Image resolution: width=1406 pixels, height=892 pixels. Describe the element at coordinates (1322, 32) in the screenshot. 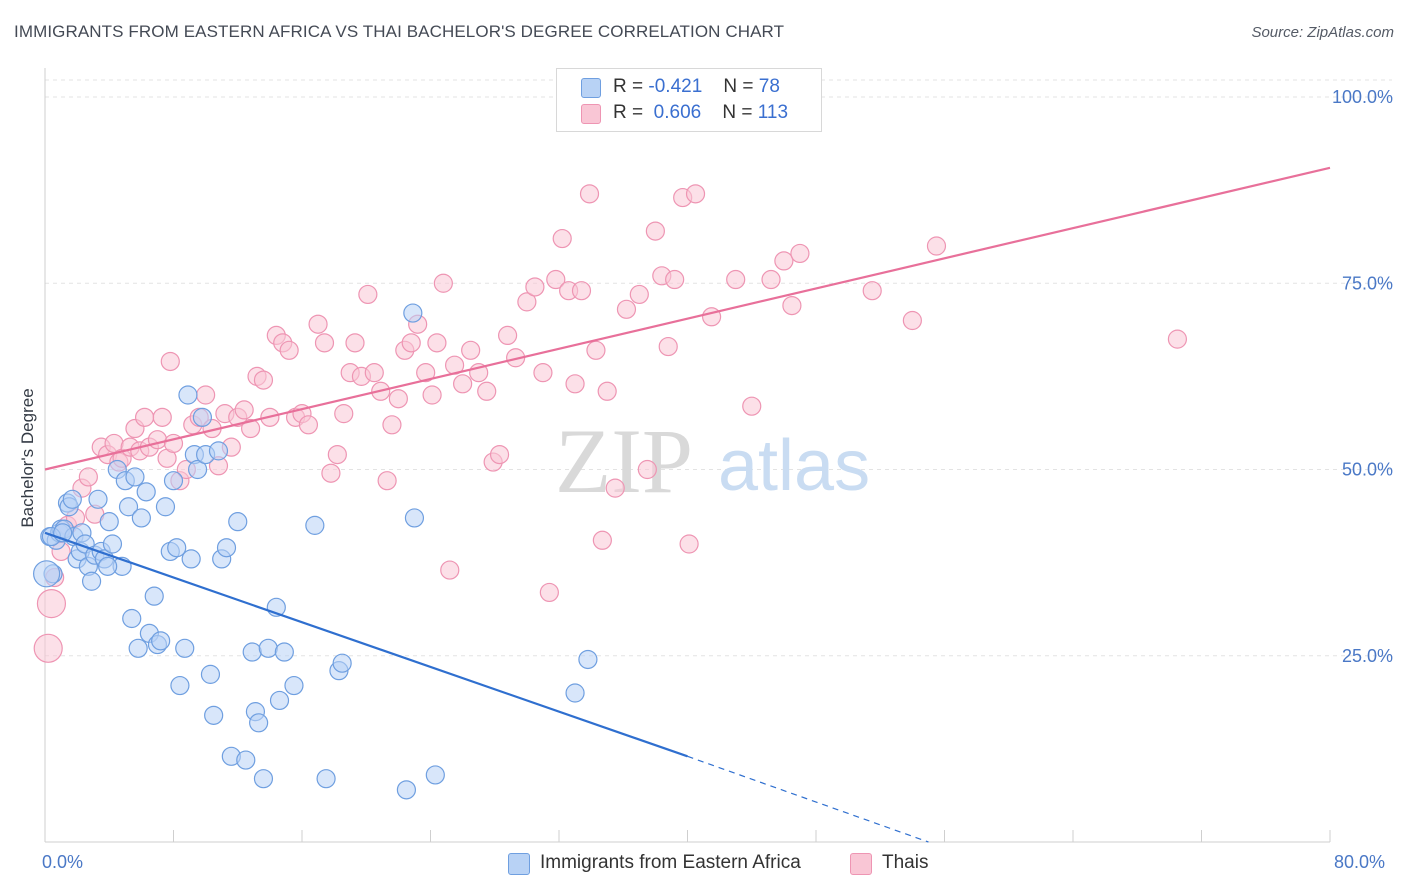

I see `chart-source: Source: ZipAtlas.com` at that location.